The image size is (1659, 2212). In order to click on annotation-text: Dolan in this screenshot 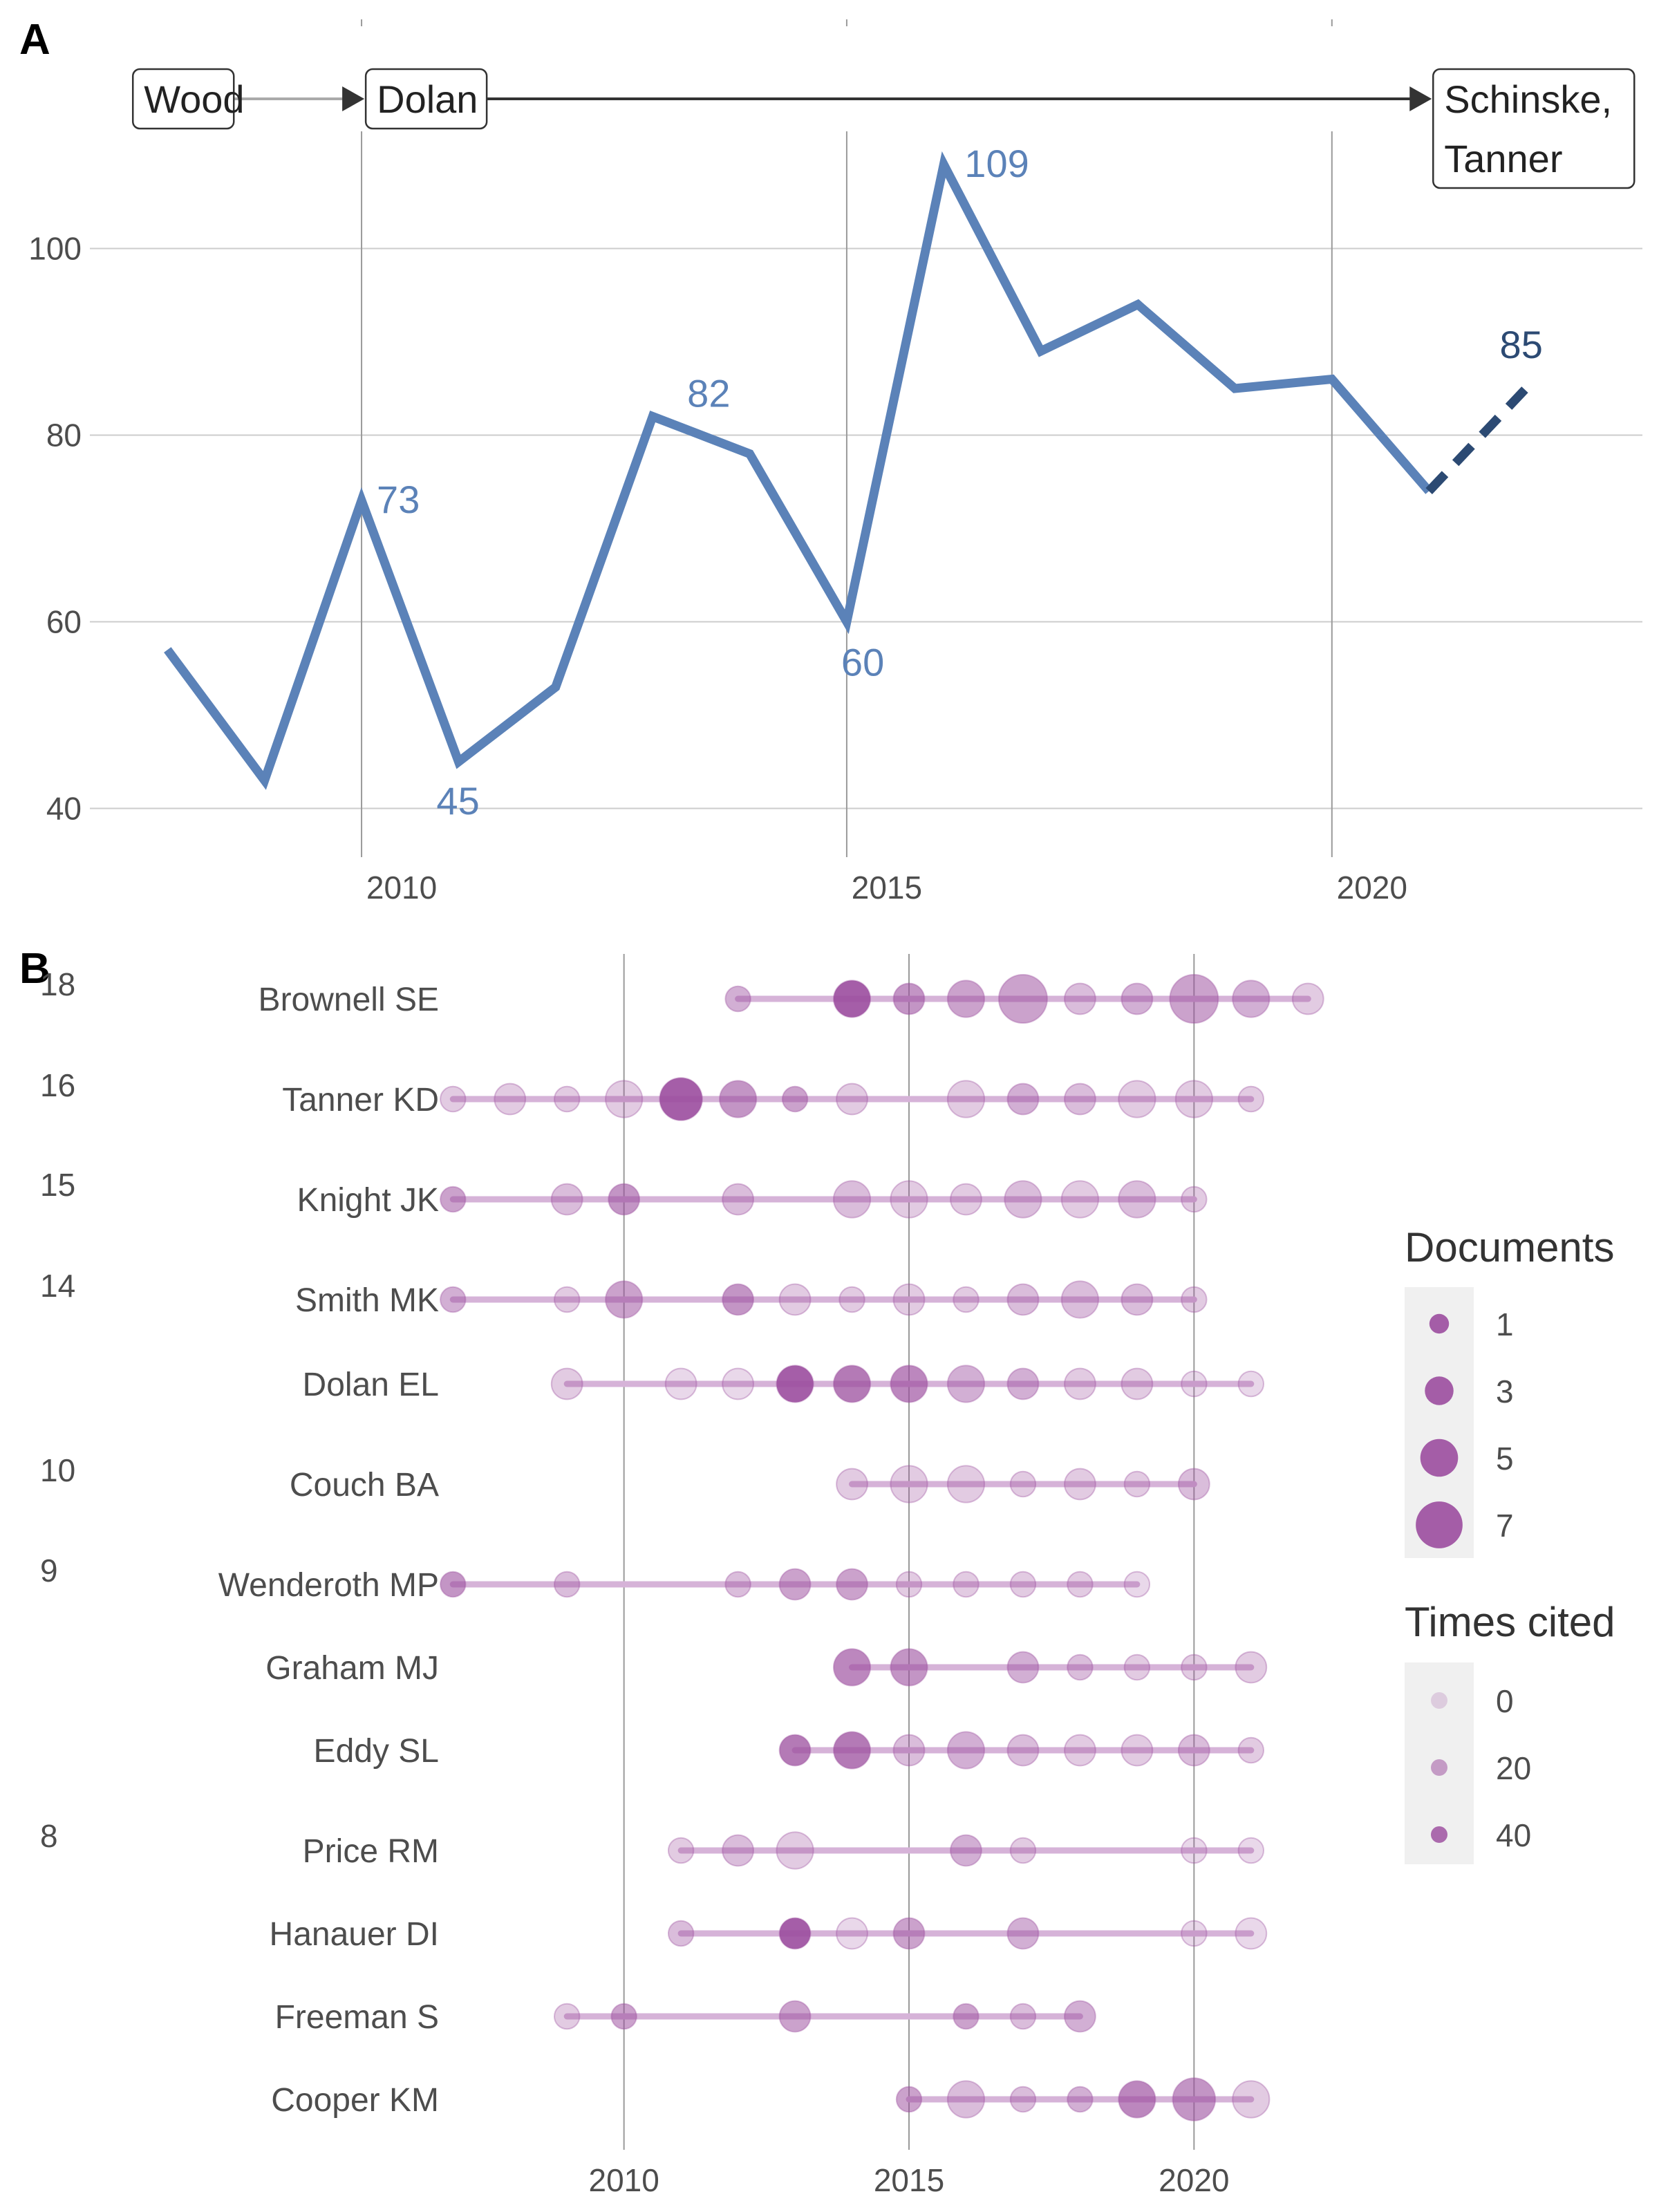, I will do `click(427, 99)`.